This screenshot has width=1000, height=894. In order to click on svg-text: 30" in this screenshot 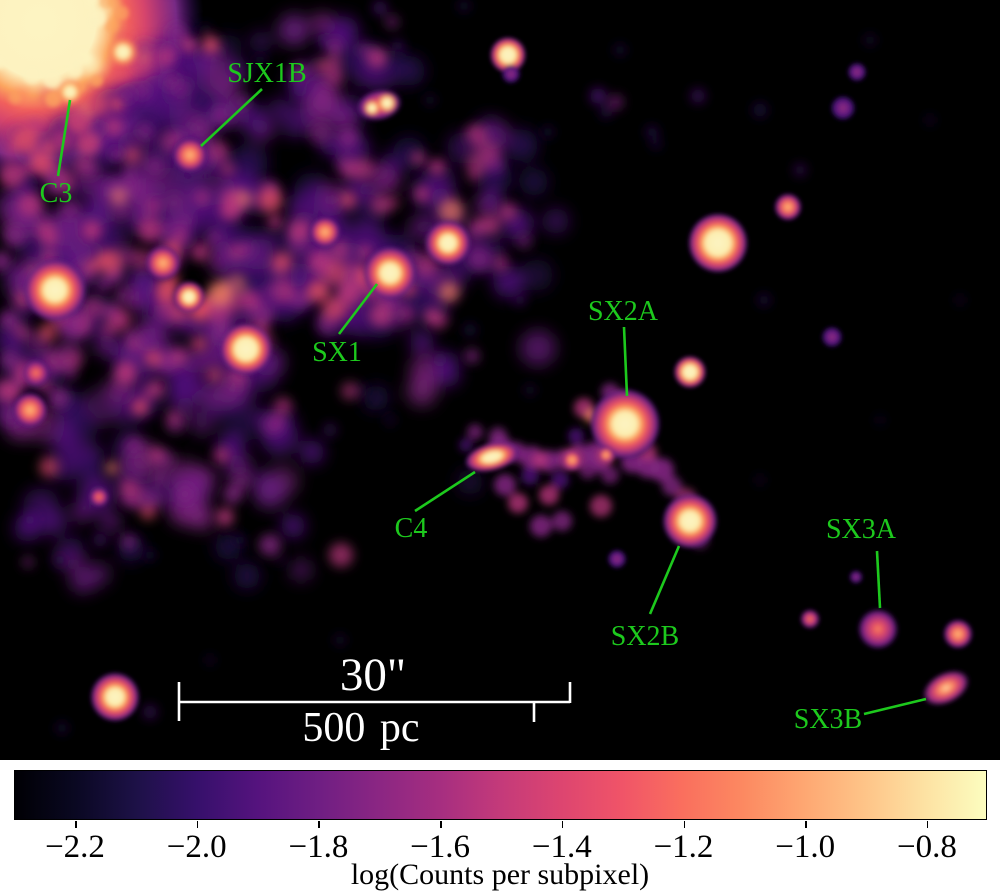, I will do `click(373, 675)`.